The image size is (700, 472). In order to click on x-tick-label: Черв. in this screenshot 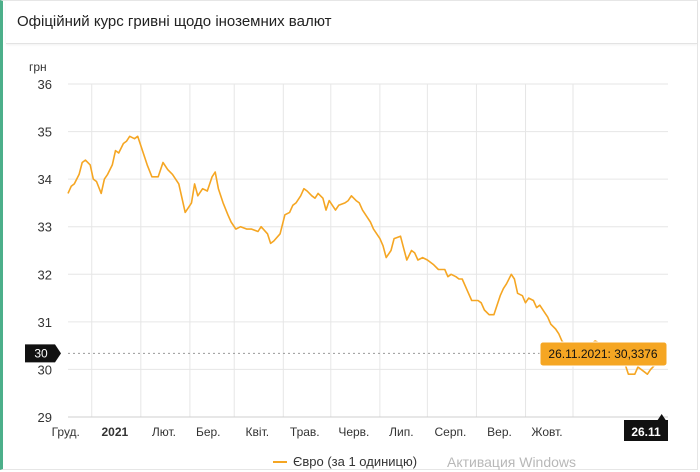, I will do `click(353, 432)`.